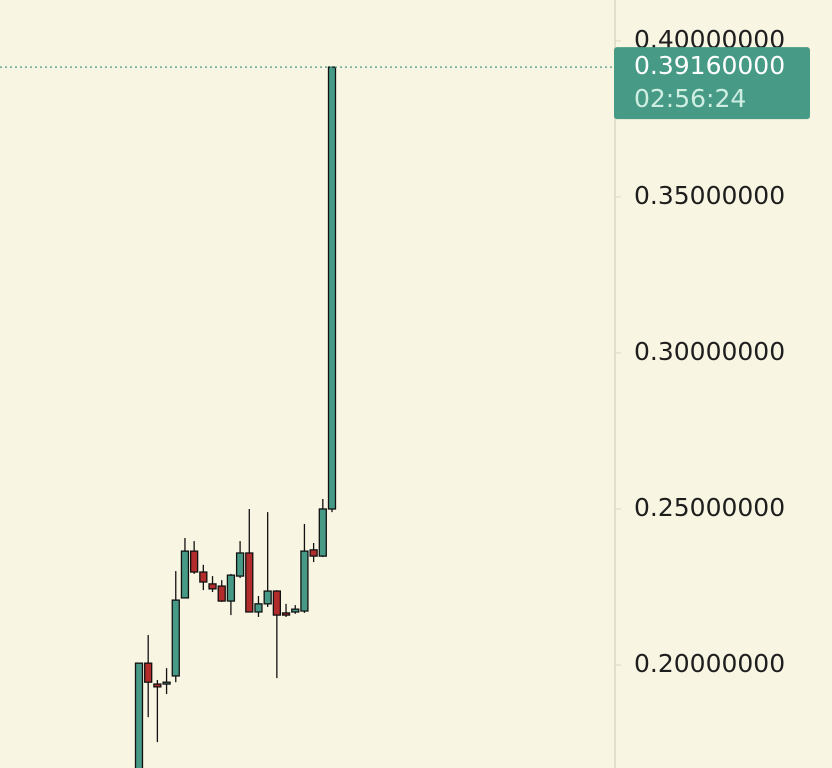 This screenshot has height=768, width=832. What do you see at coordinates (709, 65) in the screenshot?
I see `last-price-label: 0.39160000` at bounding box center [709, 65].